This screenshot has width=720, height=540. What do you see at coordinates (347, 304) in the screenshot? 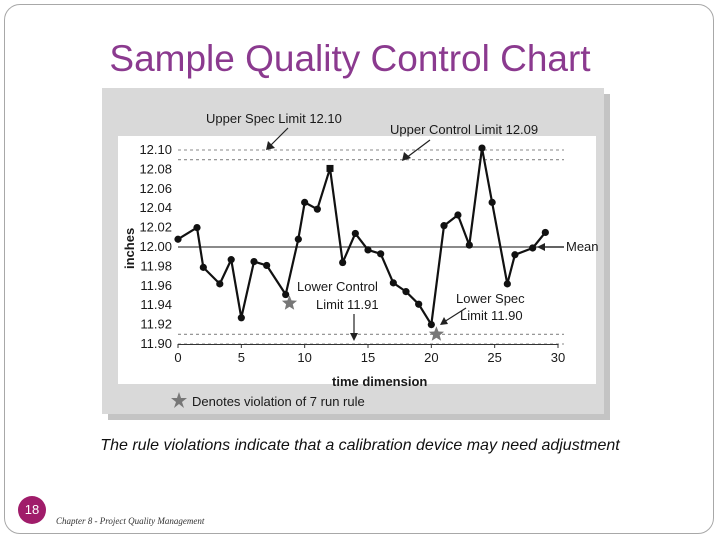
I see `lower-control-label-line2: Limit 11.91` at bounding box center [347, 304].